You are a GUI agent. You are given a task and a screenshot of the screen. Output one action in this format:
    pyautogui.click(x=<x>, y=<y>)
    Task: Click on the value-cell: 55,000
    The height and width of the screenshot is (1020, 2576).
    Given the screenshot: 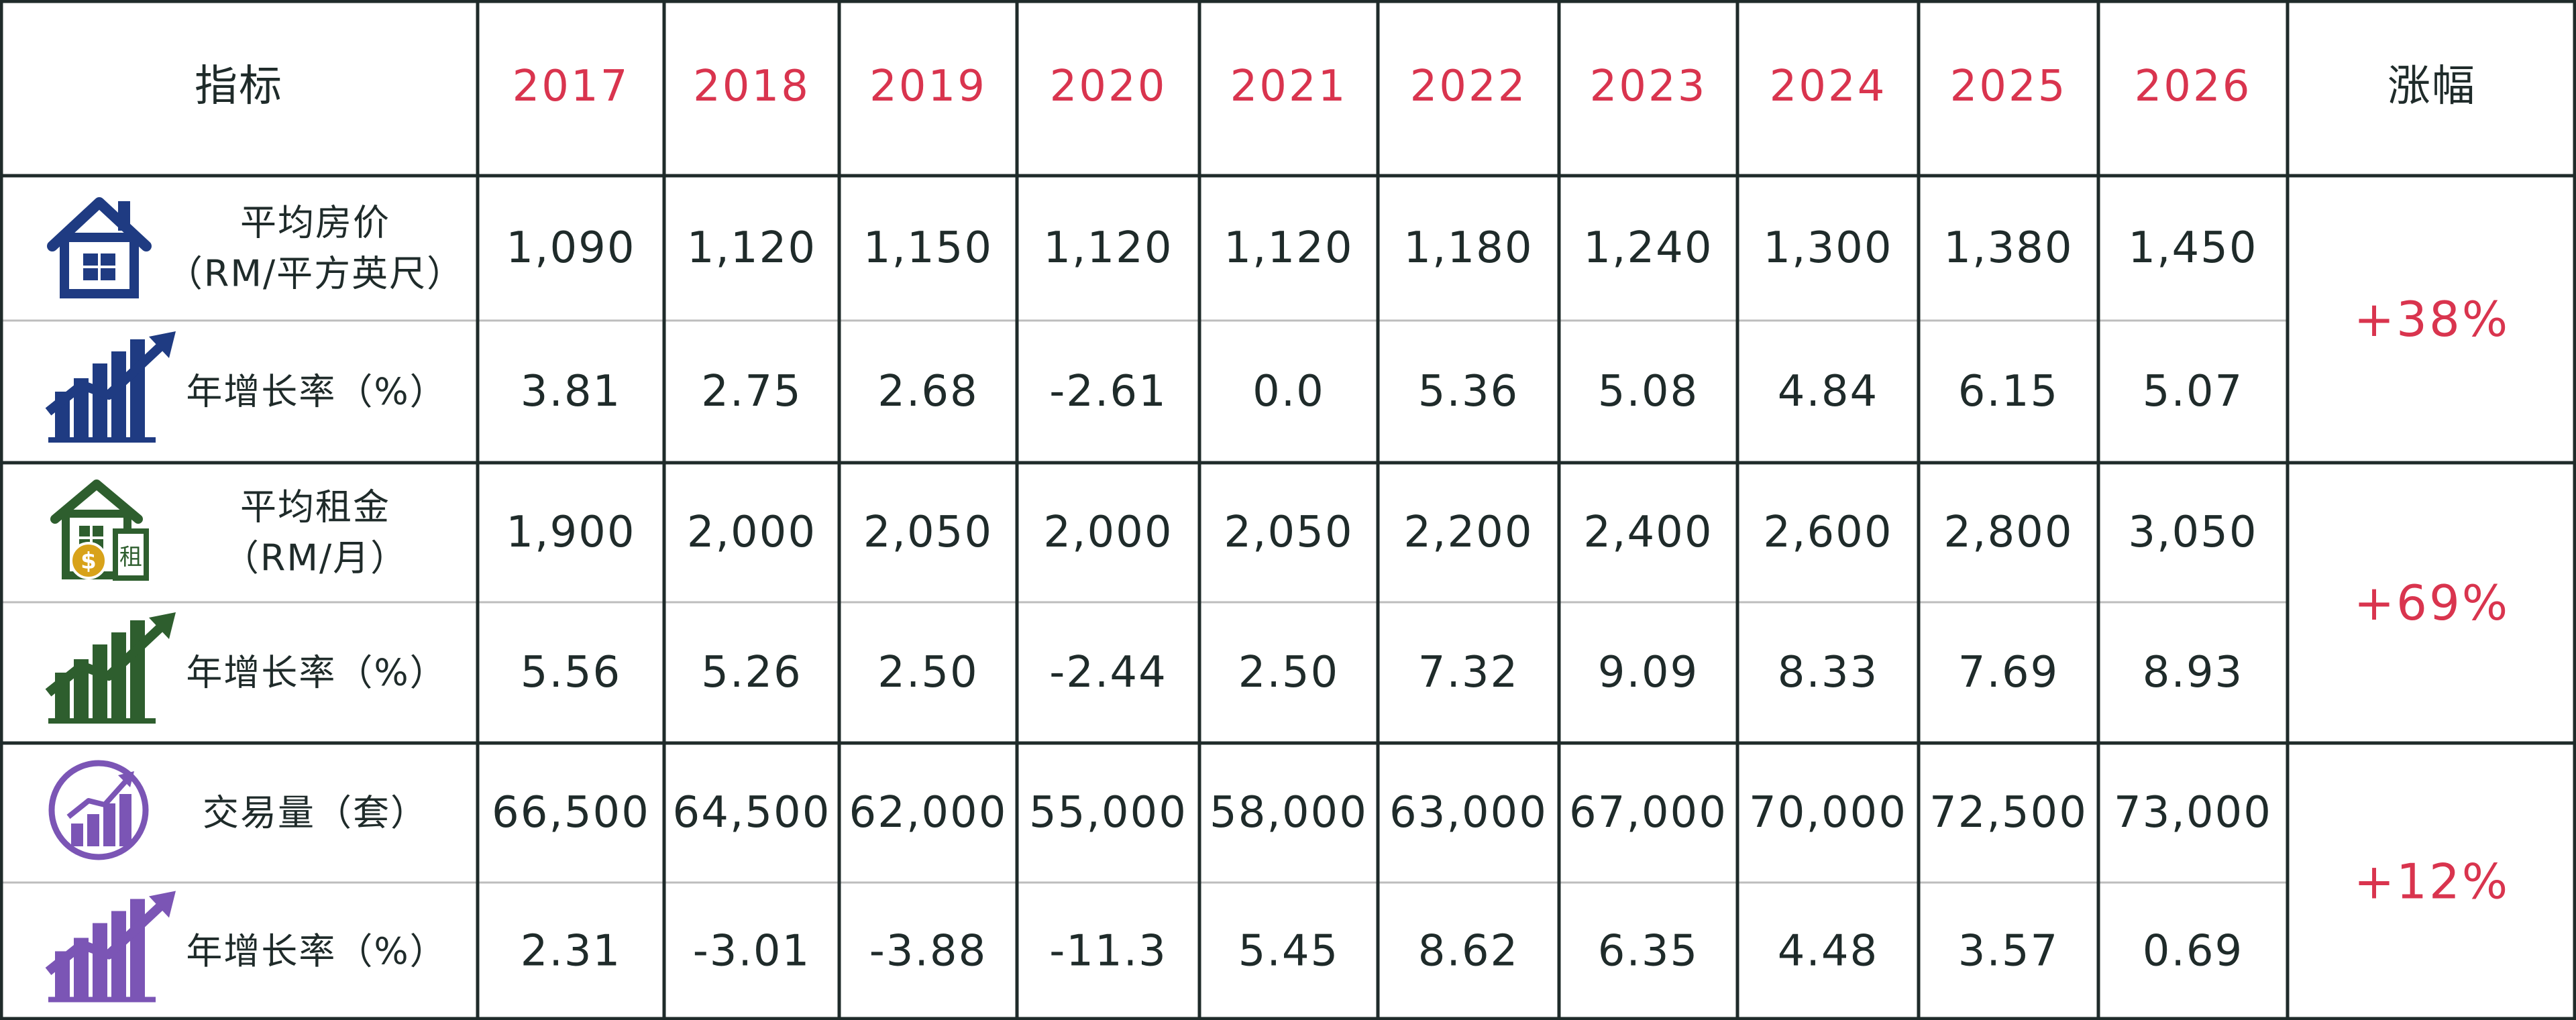 What is the action you would take?
    pyautogui.click(x=1108, y=813)
    